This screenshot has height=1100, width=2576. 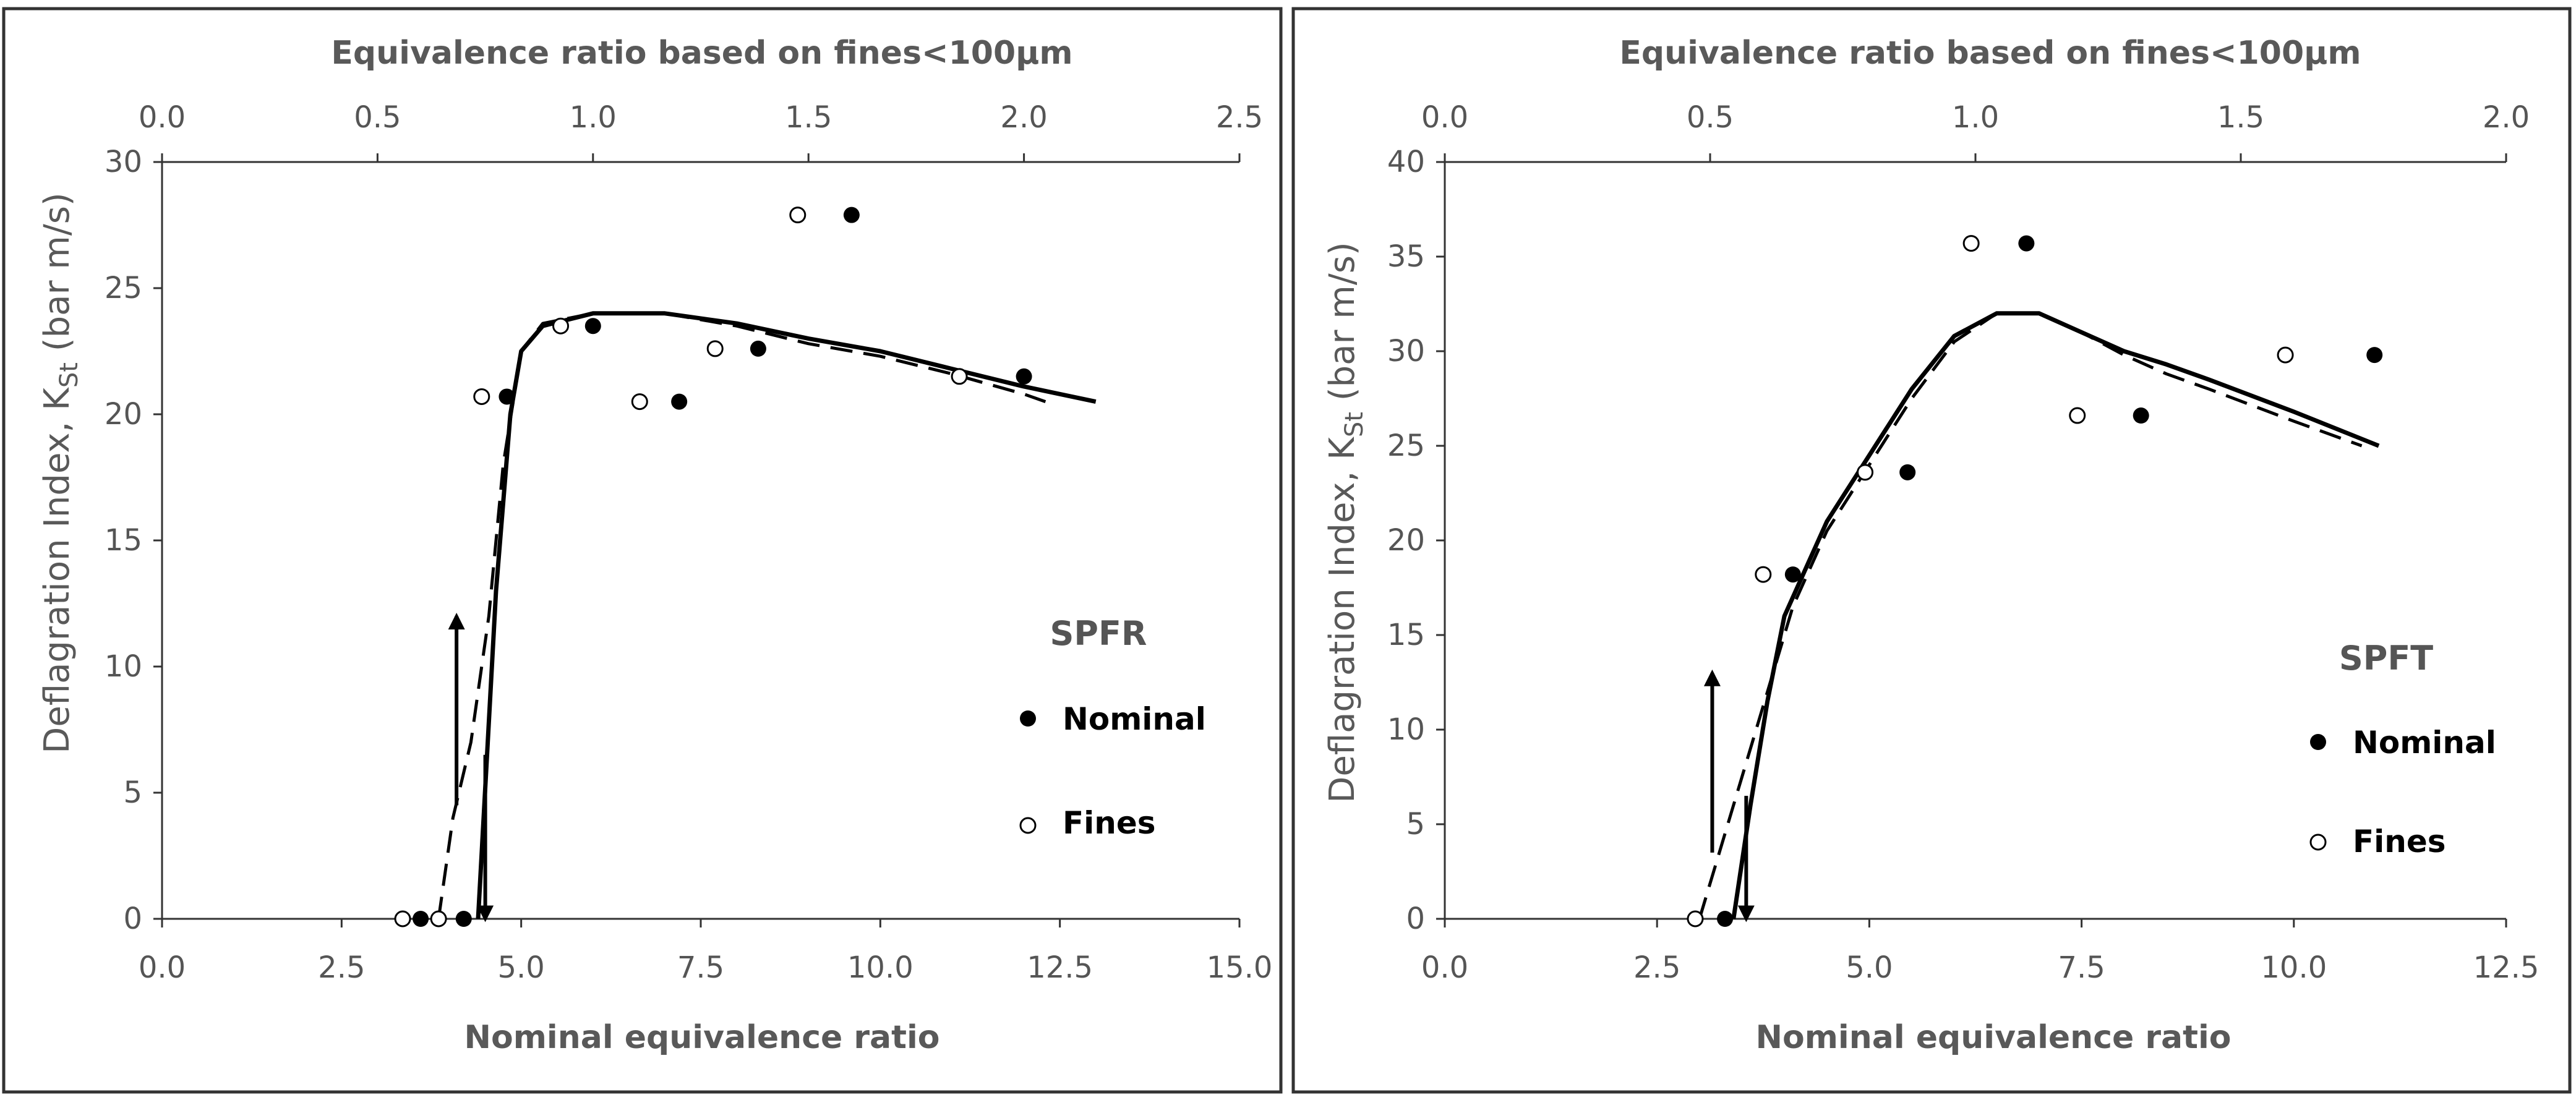 What do you see at coordinates (123, 162) in the screenshot?
I see `y-tick-label: 30` at bounding box center [123, 162].